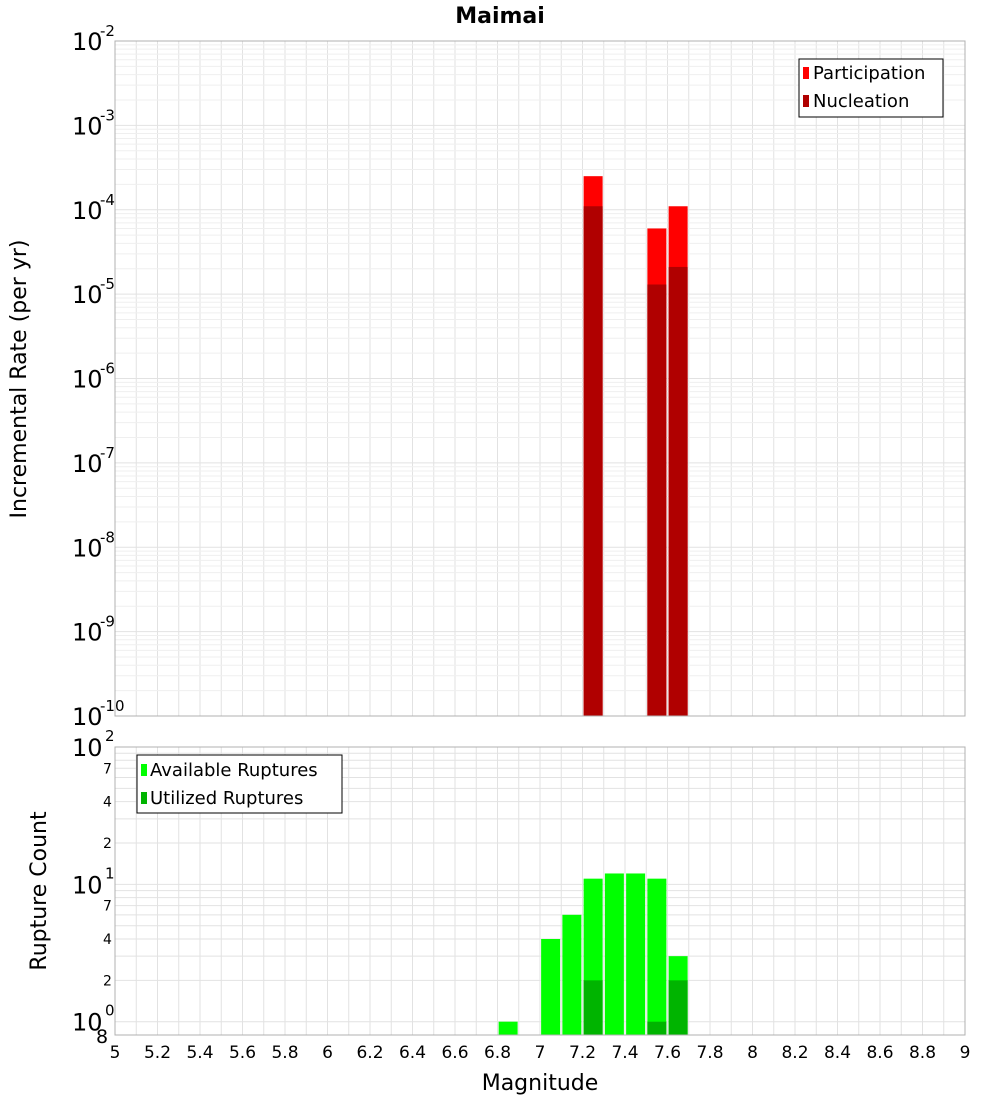 Image resolution: width=1000 pixels, height=1100 pixels. Describe the element at coordinates (497, 1053) in the screenshot. I see `x-tick-label-9: 6.8` at that location.